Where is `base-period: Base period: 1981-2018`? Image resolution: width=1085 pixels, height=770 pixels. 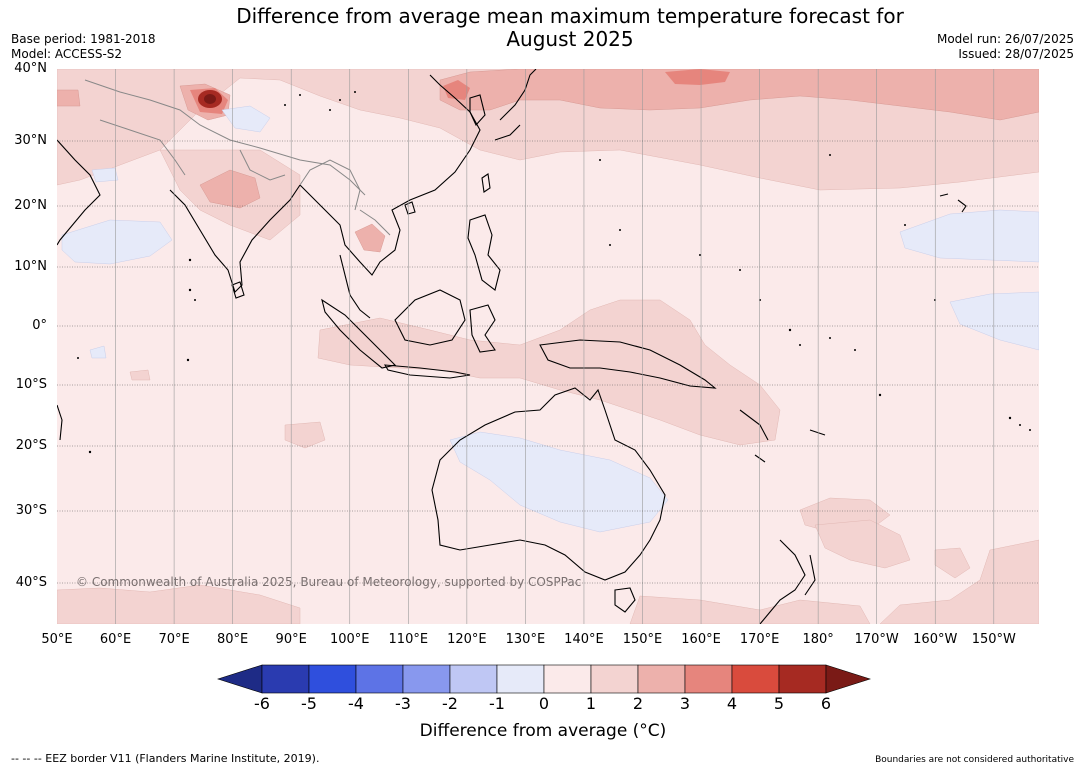
base-period: Base period: 1981-2018 is located at coordinates (83, 39).